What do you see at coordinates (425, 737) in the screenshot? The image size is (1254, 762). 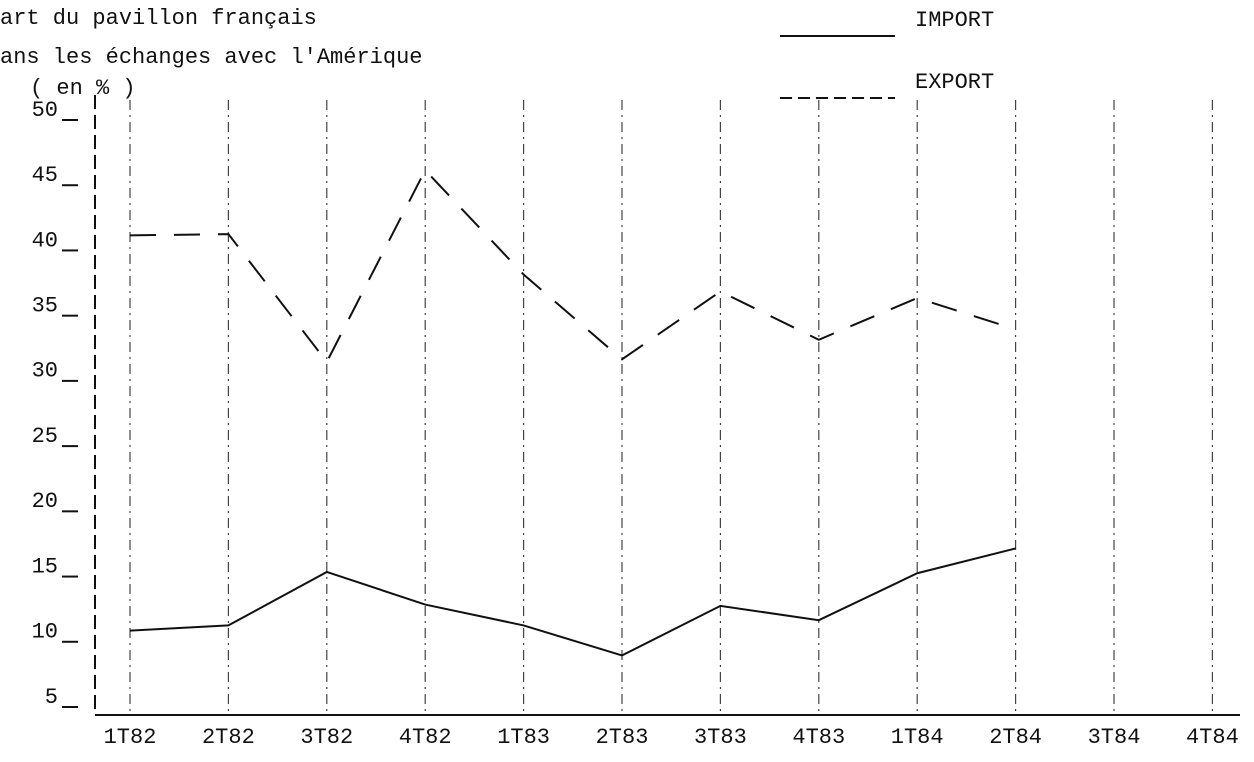 I see `x-tick-label: 4T82` at bounding box center [425, 737].